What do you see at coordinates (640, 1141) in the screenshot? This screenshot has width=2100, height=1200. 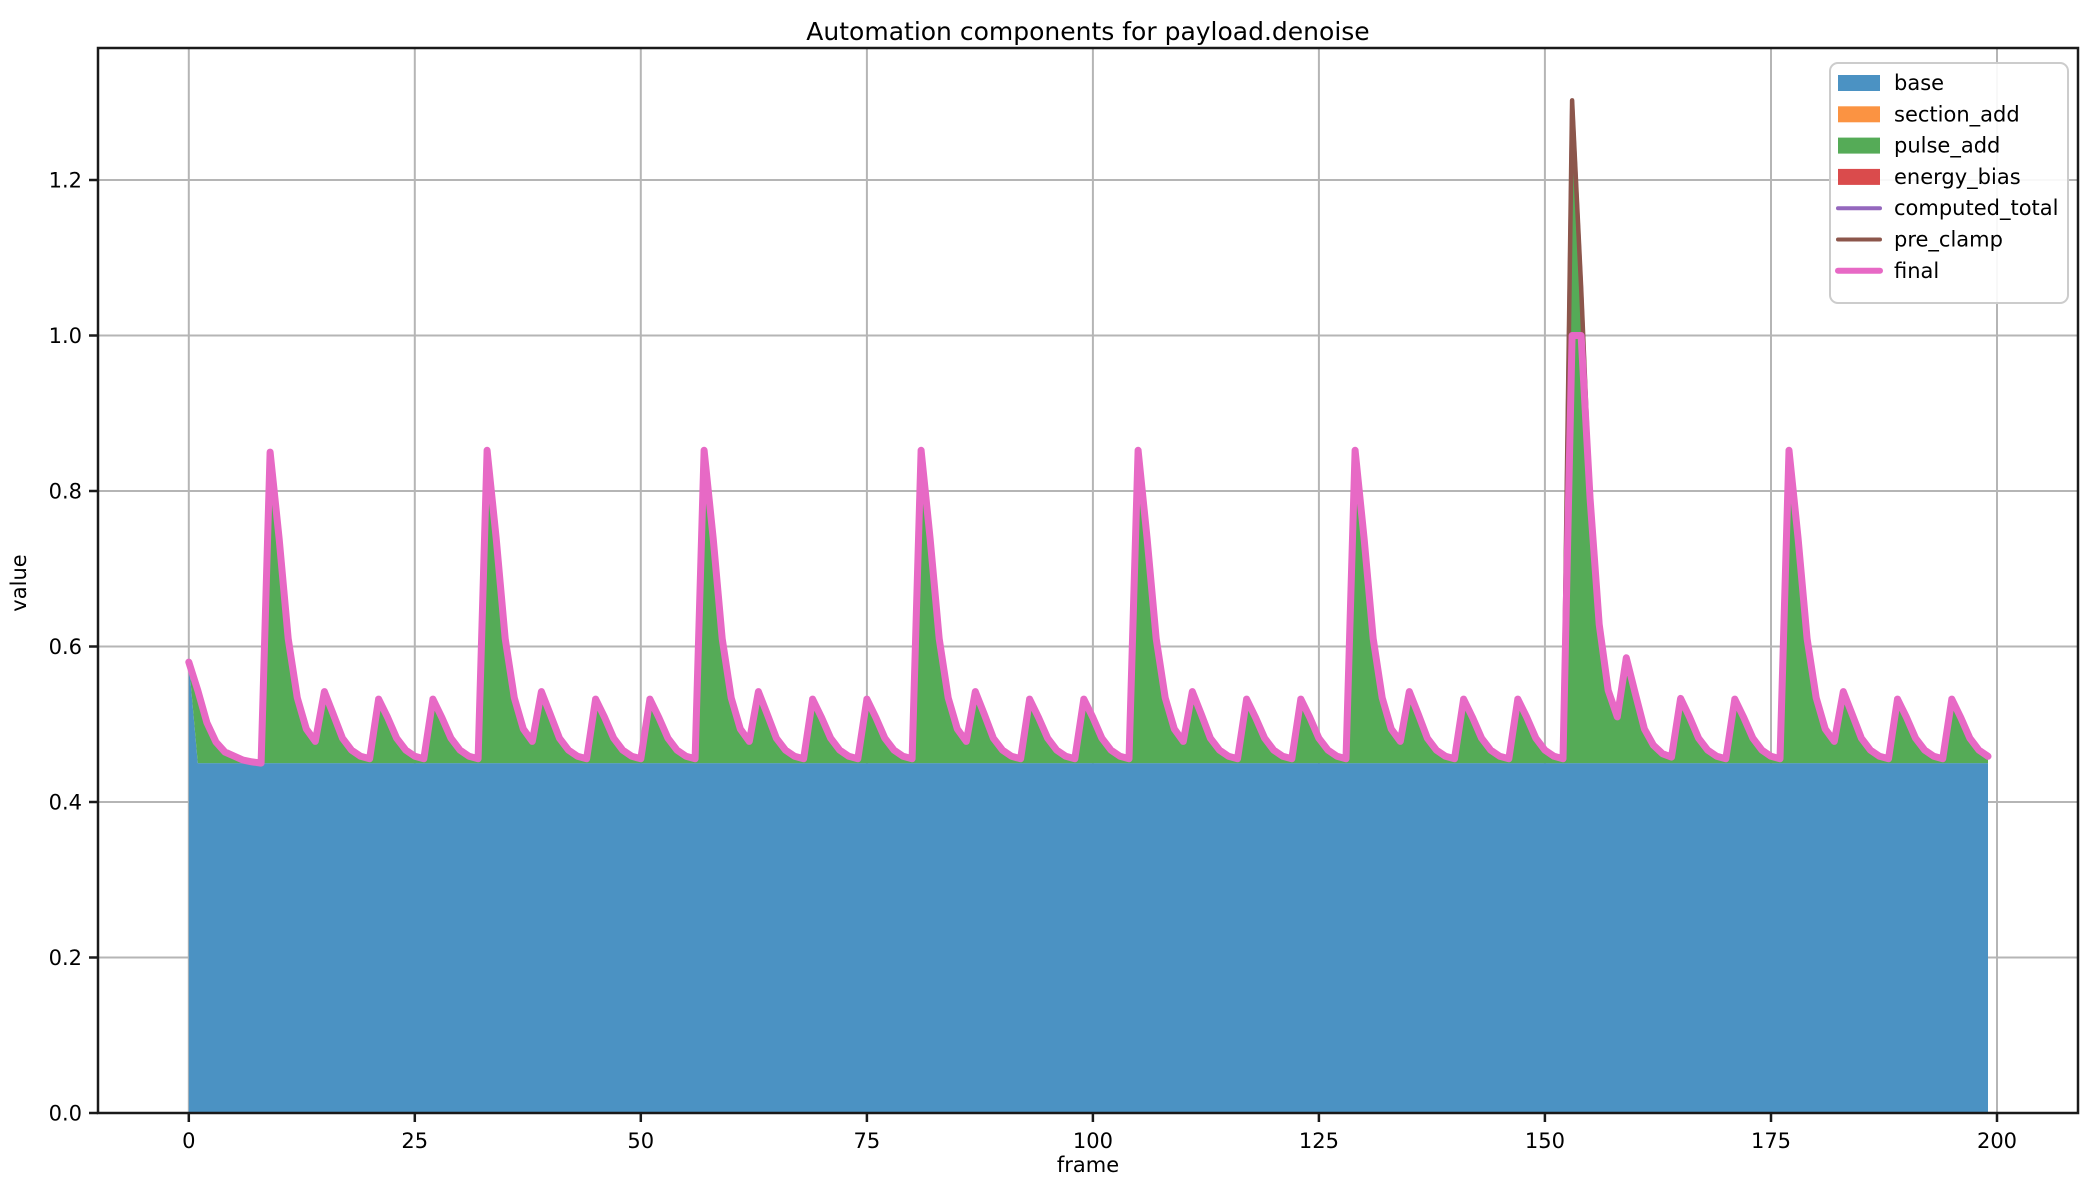 I see `x-tick-label: 50` at bounding box center [640, 1141].